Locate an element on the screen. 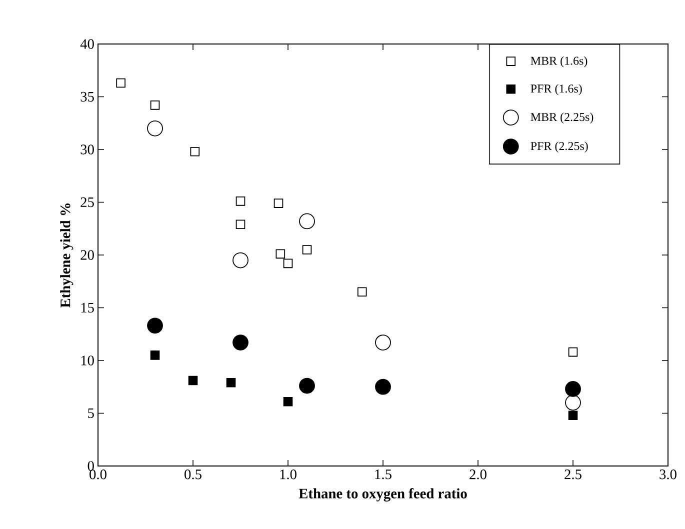 This screenshot has height=529, width=685. legend-label: PFR (1.6s) is located at coordinates (556, 90).